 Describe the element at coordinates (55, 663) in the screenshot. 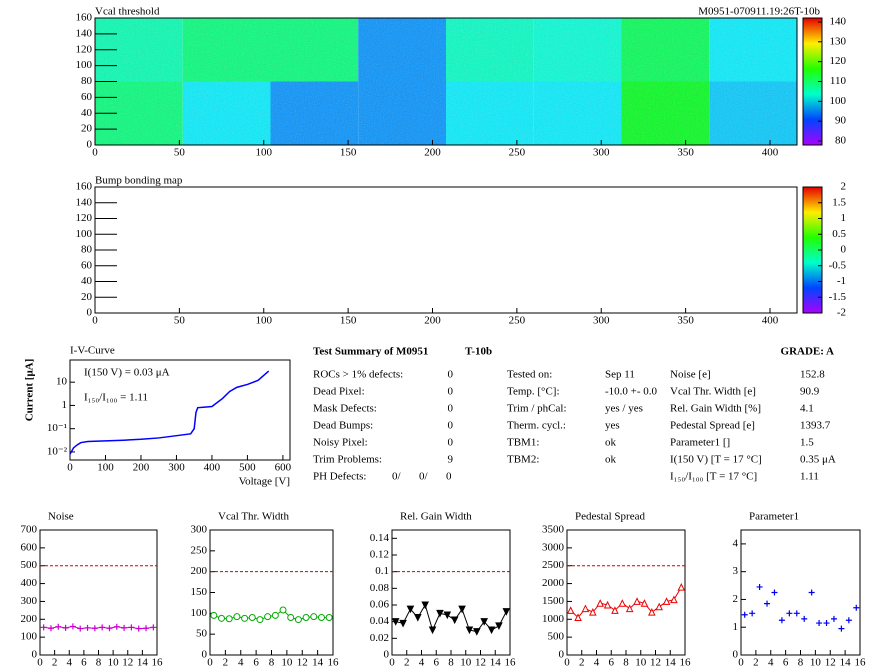

I see `x-tick-label: 2` at that location.